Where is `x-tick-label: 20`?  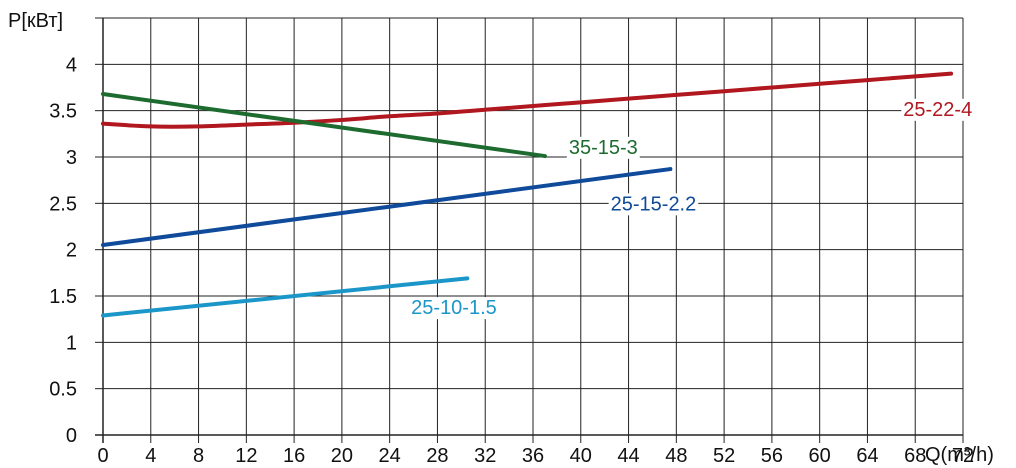
x-tick-label: 20 is located at coordinates (342, 456).